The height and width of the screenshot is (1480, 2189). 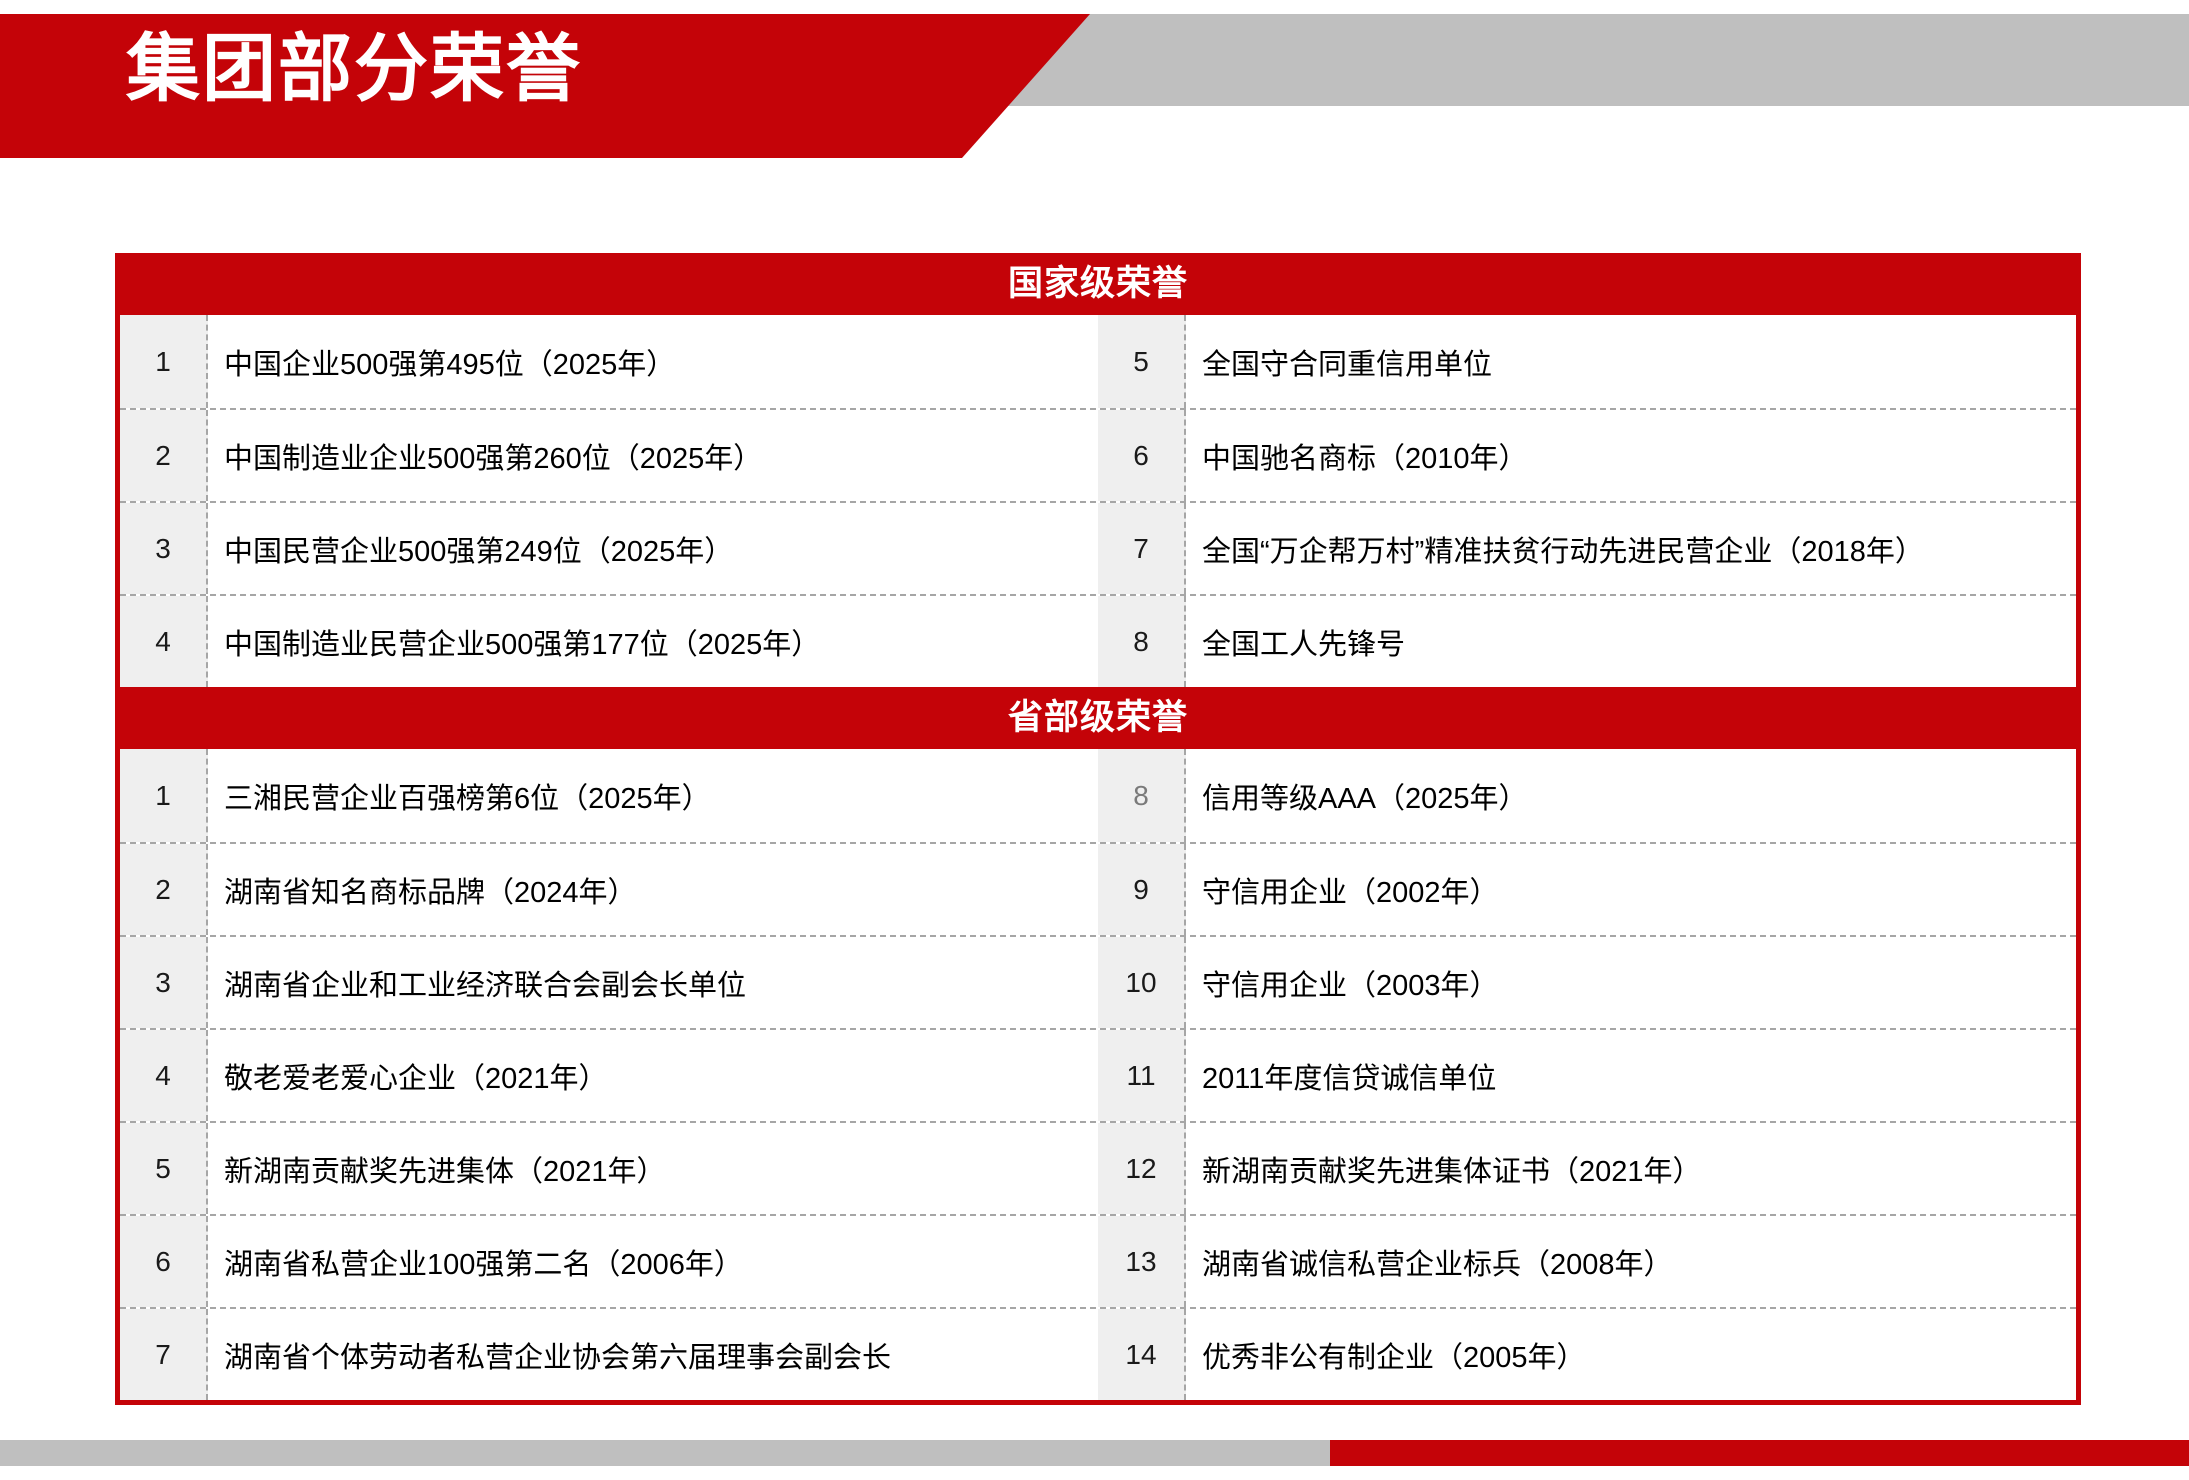 What do you see at coordinates (1563, 551) in the screenshot?
I see `honor-label: 全国“万企帮万村”精准扶贫行动先进民营企业（2018年）` at bounding box center [1563, 551].